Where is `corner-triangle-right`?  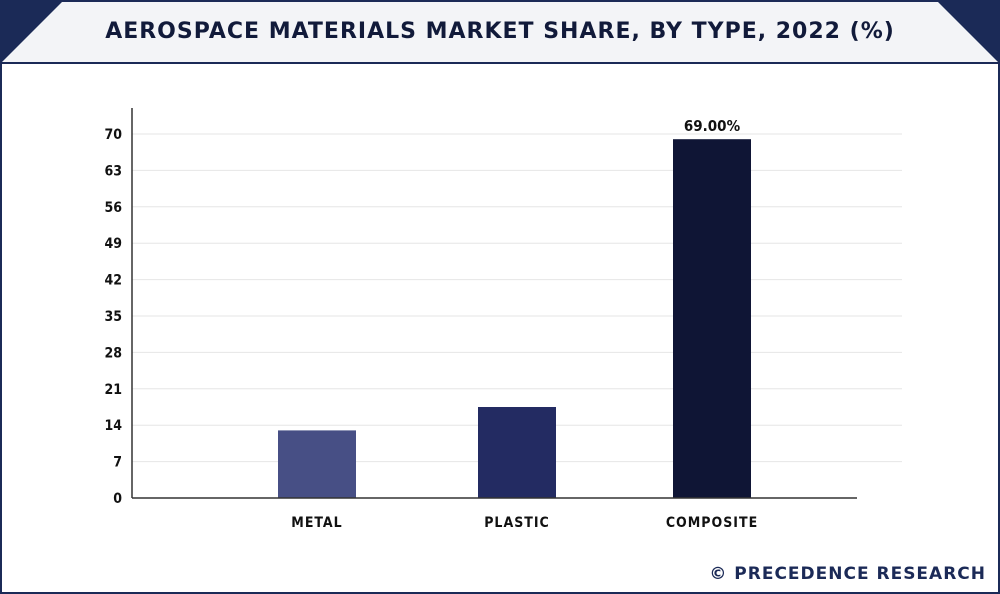 corner-triangle-right is located at coordinates (968, 32).